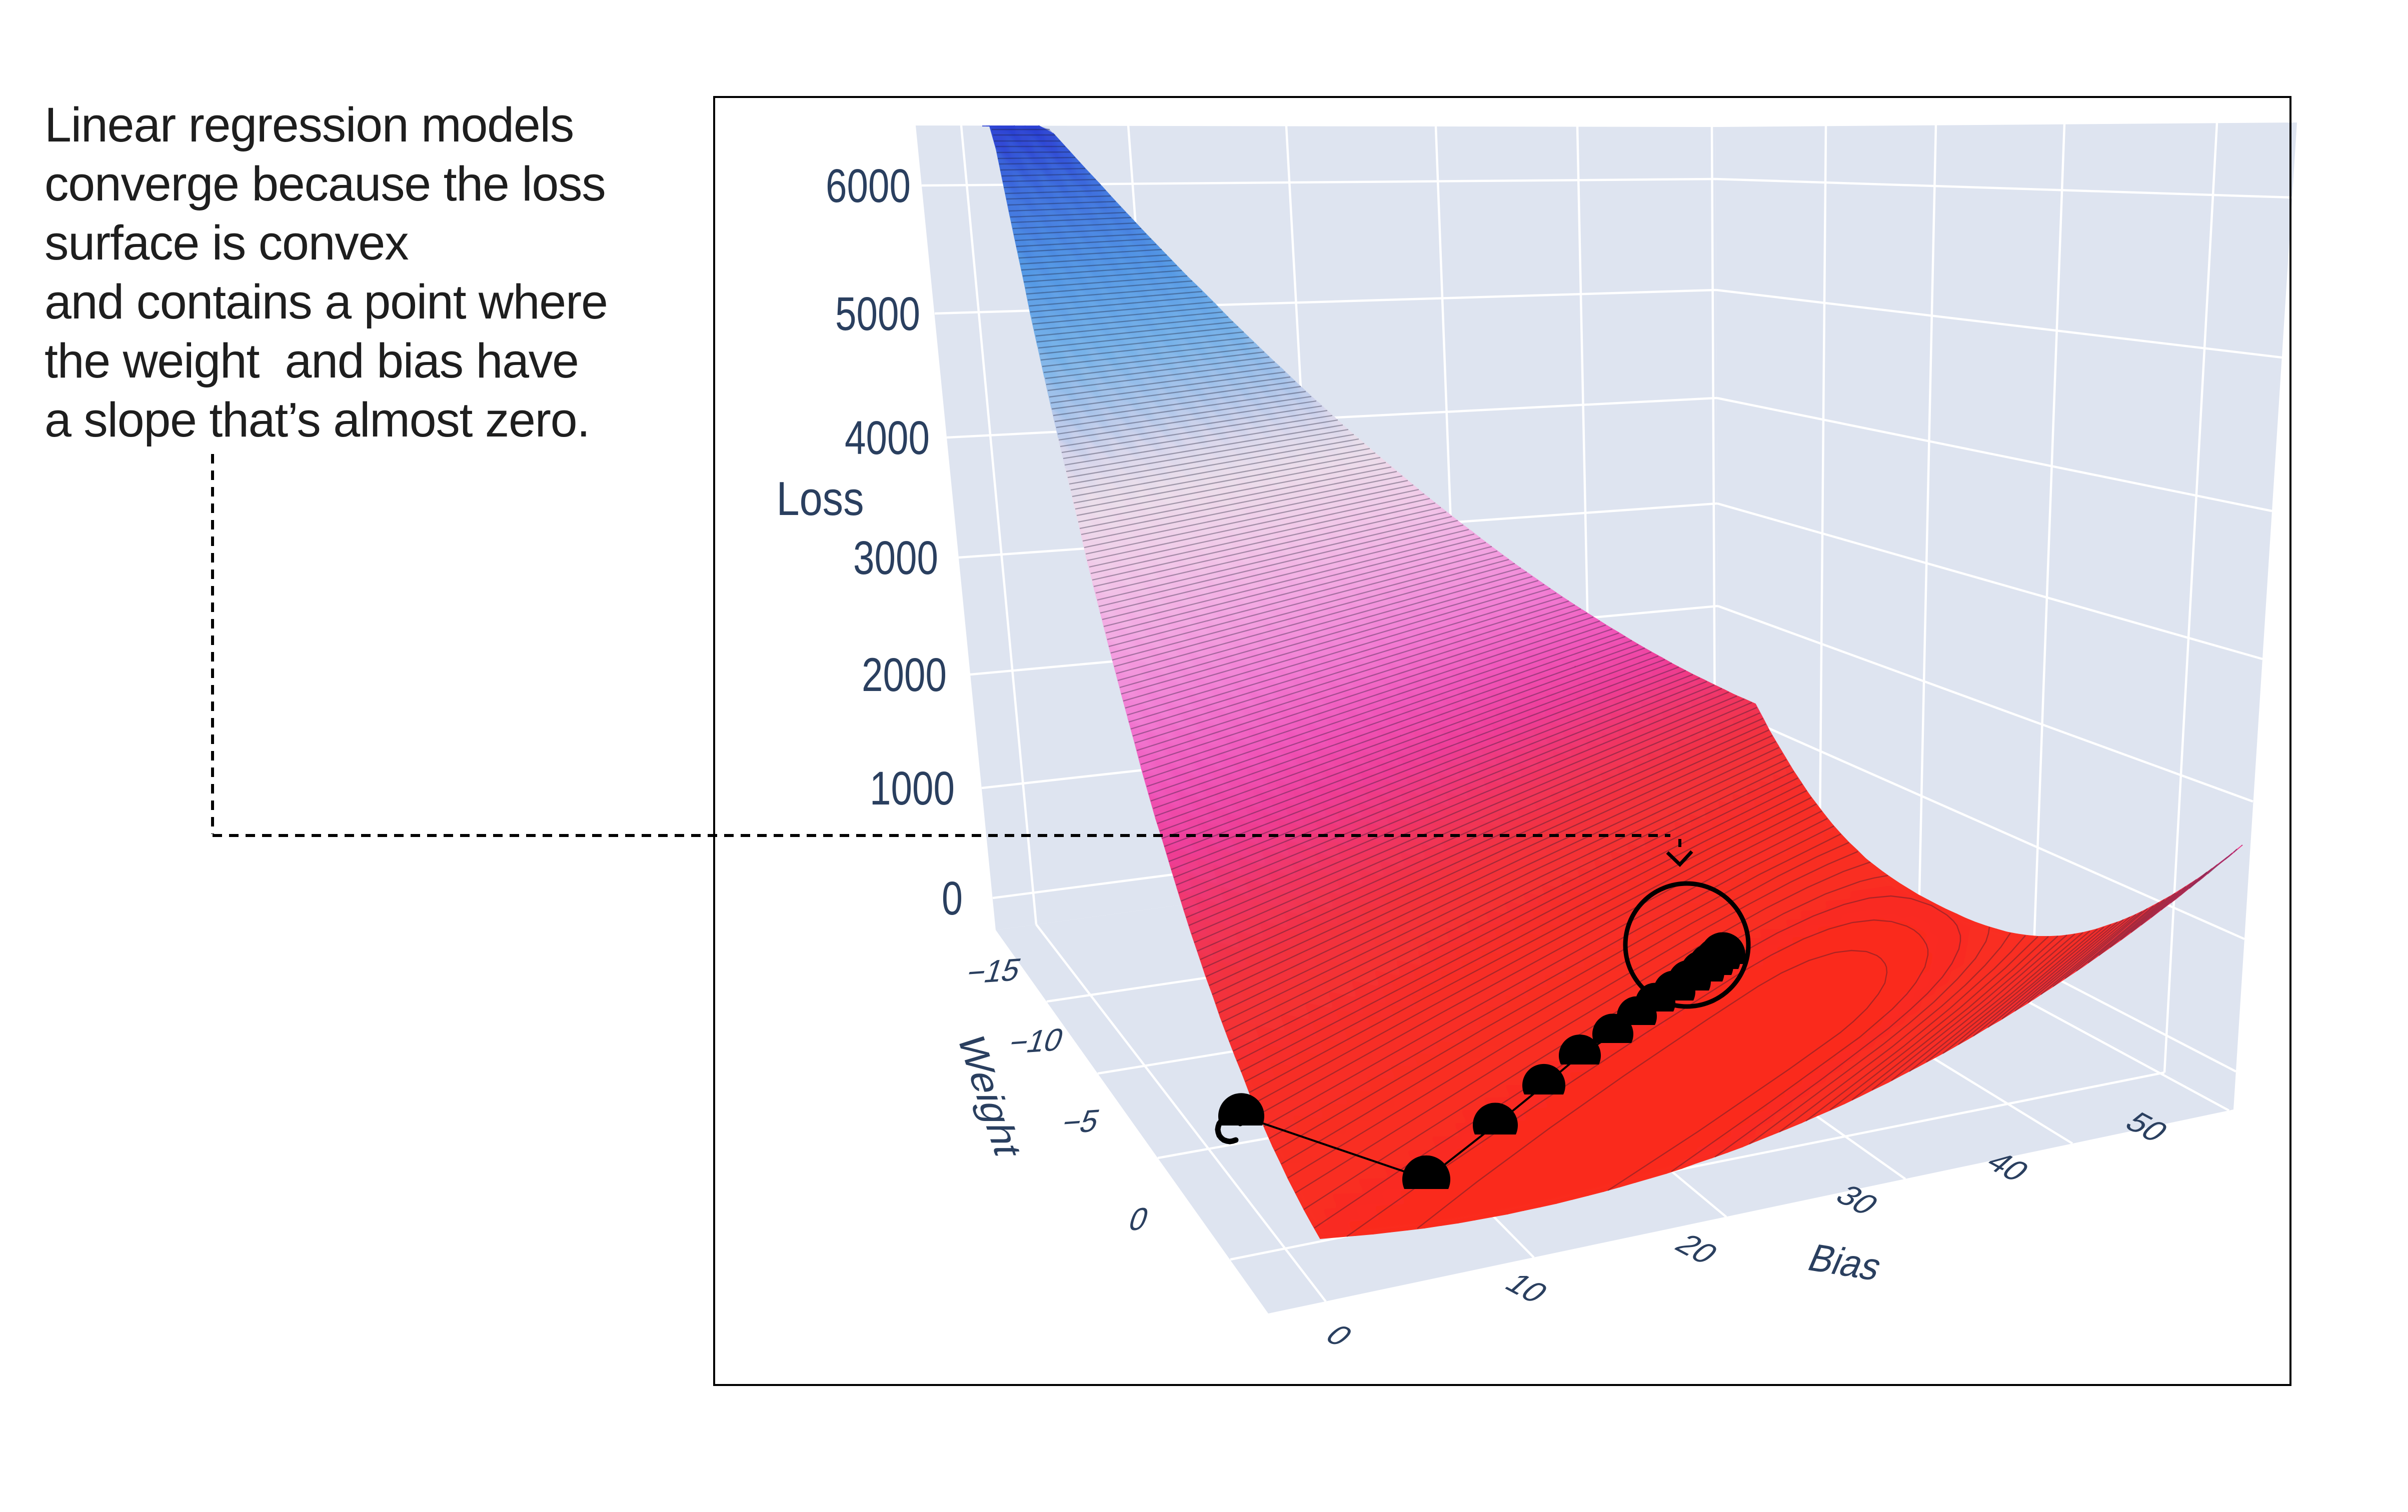 The height and width of the screenshot is (1512, 2408). Describe the element at coordinates (895, 558) in the screenshot. I see `svg-text: 3000` at that location.